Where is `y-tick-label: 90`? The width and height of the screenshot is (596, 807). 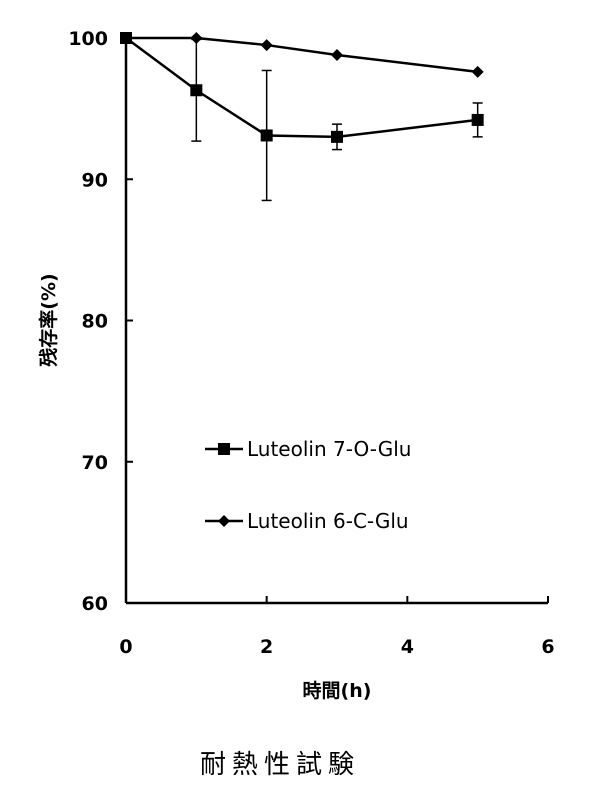
y-tick-label: 90 is located at coordinates (95, 180).